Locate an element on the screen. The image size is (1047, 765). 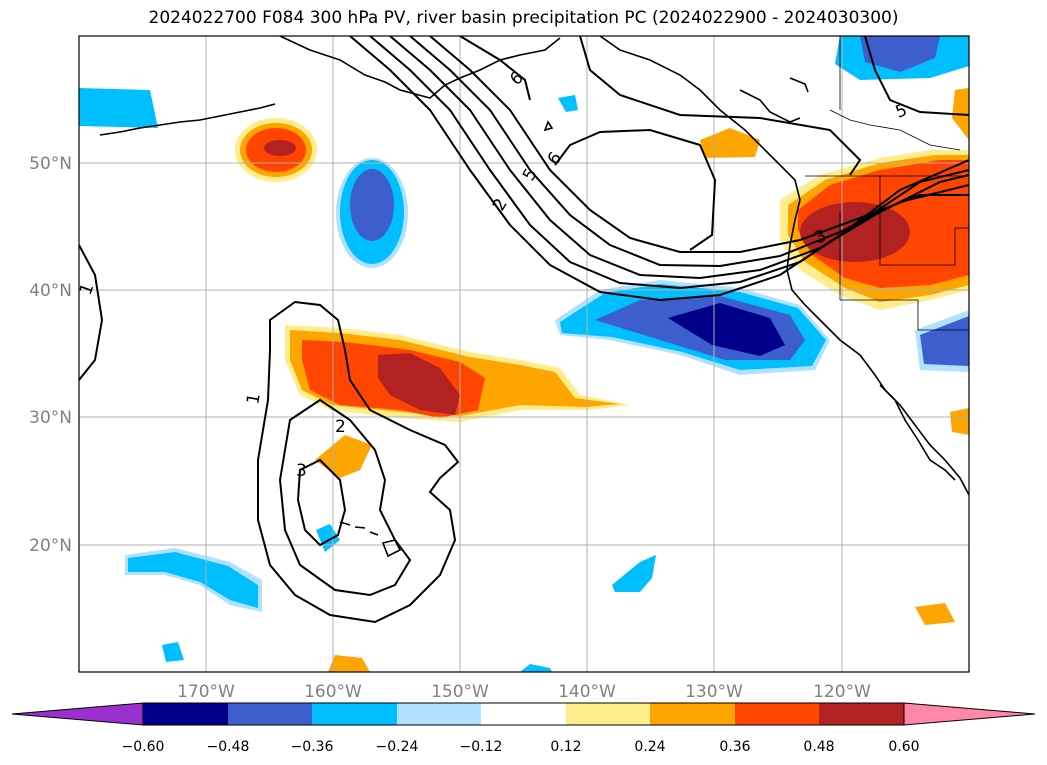
colorbar-label: 0.12 is located at coordinates (565, 747).